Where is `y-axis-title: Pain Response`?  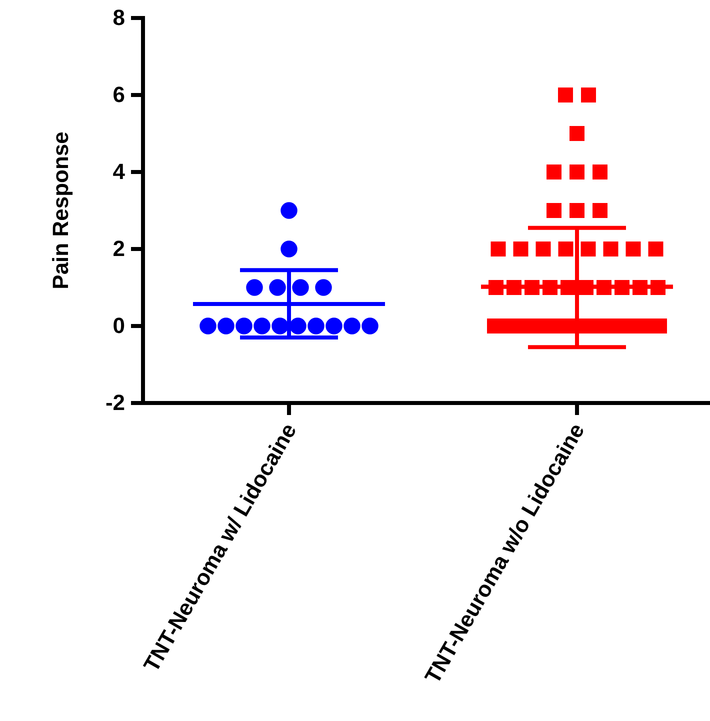 y-axis-title: Pain Response is located at coordinates (60, 211).